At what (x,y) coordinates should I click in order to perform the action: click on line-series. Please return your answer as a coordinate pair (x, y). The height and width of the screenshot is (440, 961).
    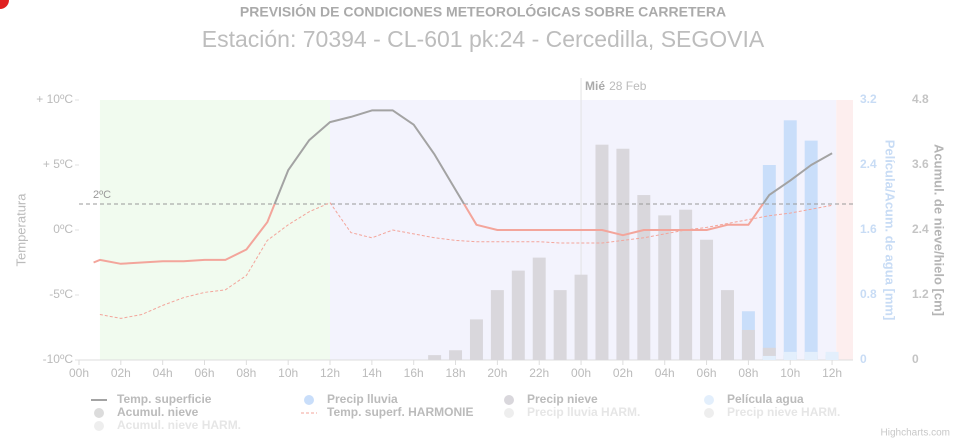
    Looking at the image, I should click on (553, 156).